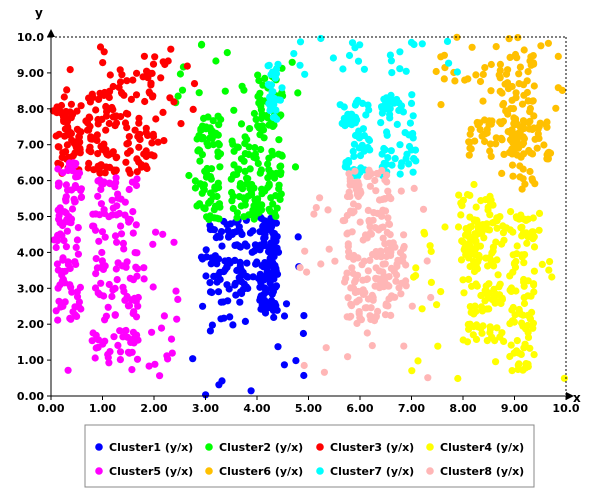 The height and width of the screenshot is (499, 589). Describe the element at coordinates (30, 181) in the screenshot. I see `y-tick-label: 6.00` at that location.